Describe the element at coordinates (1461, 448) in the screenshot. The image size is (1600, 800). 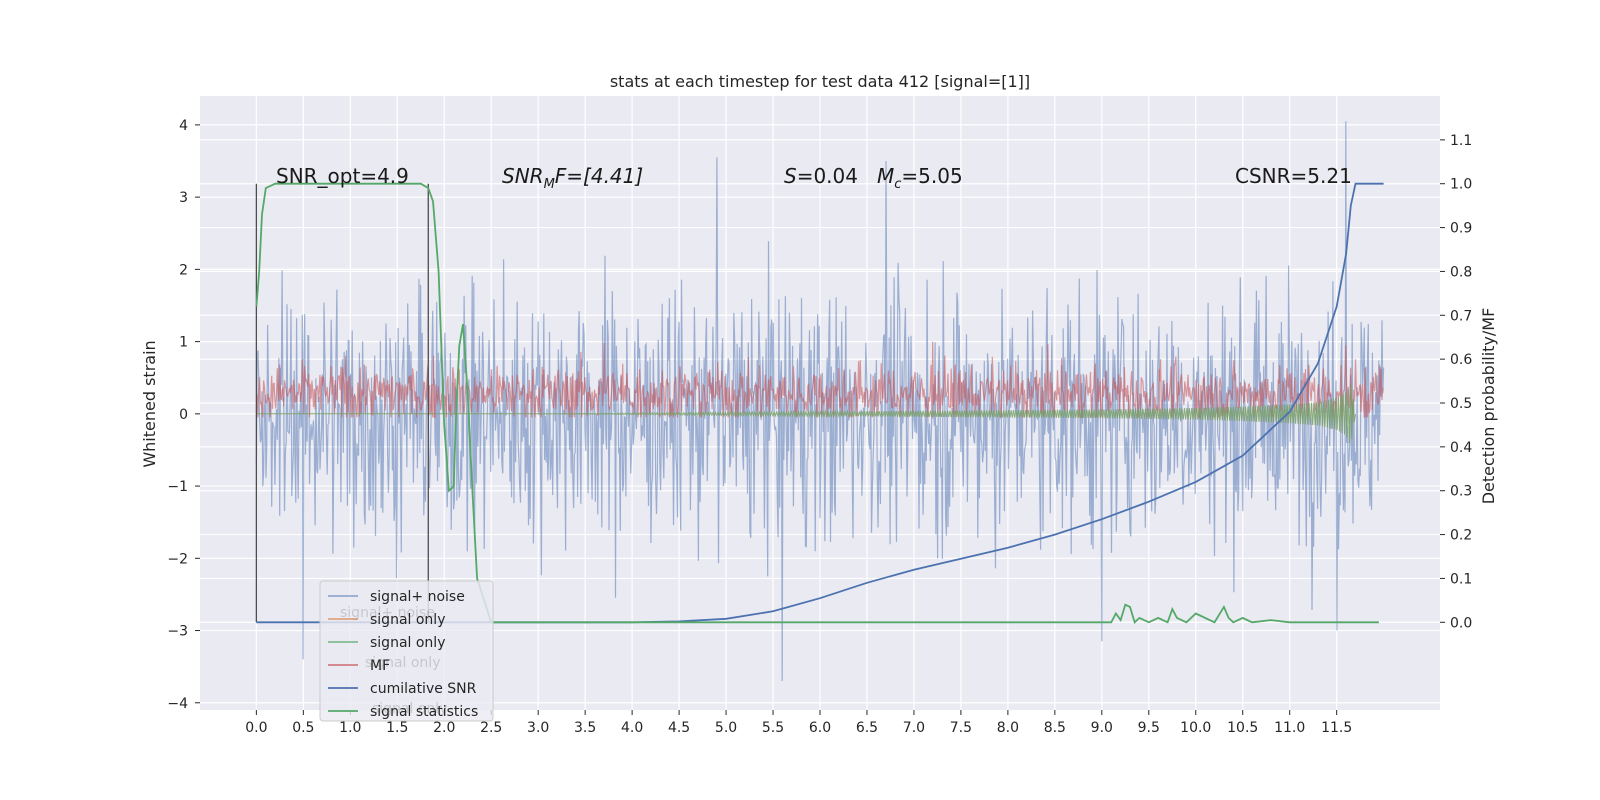
I see `y2-tick-label: 0.4` at that location.